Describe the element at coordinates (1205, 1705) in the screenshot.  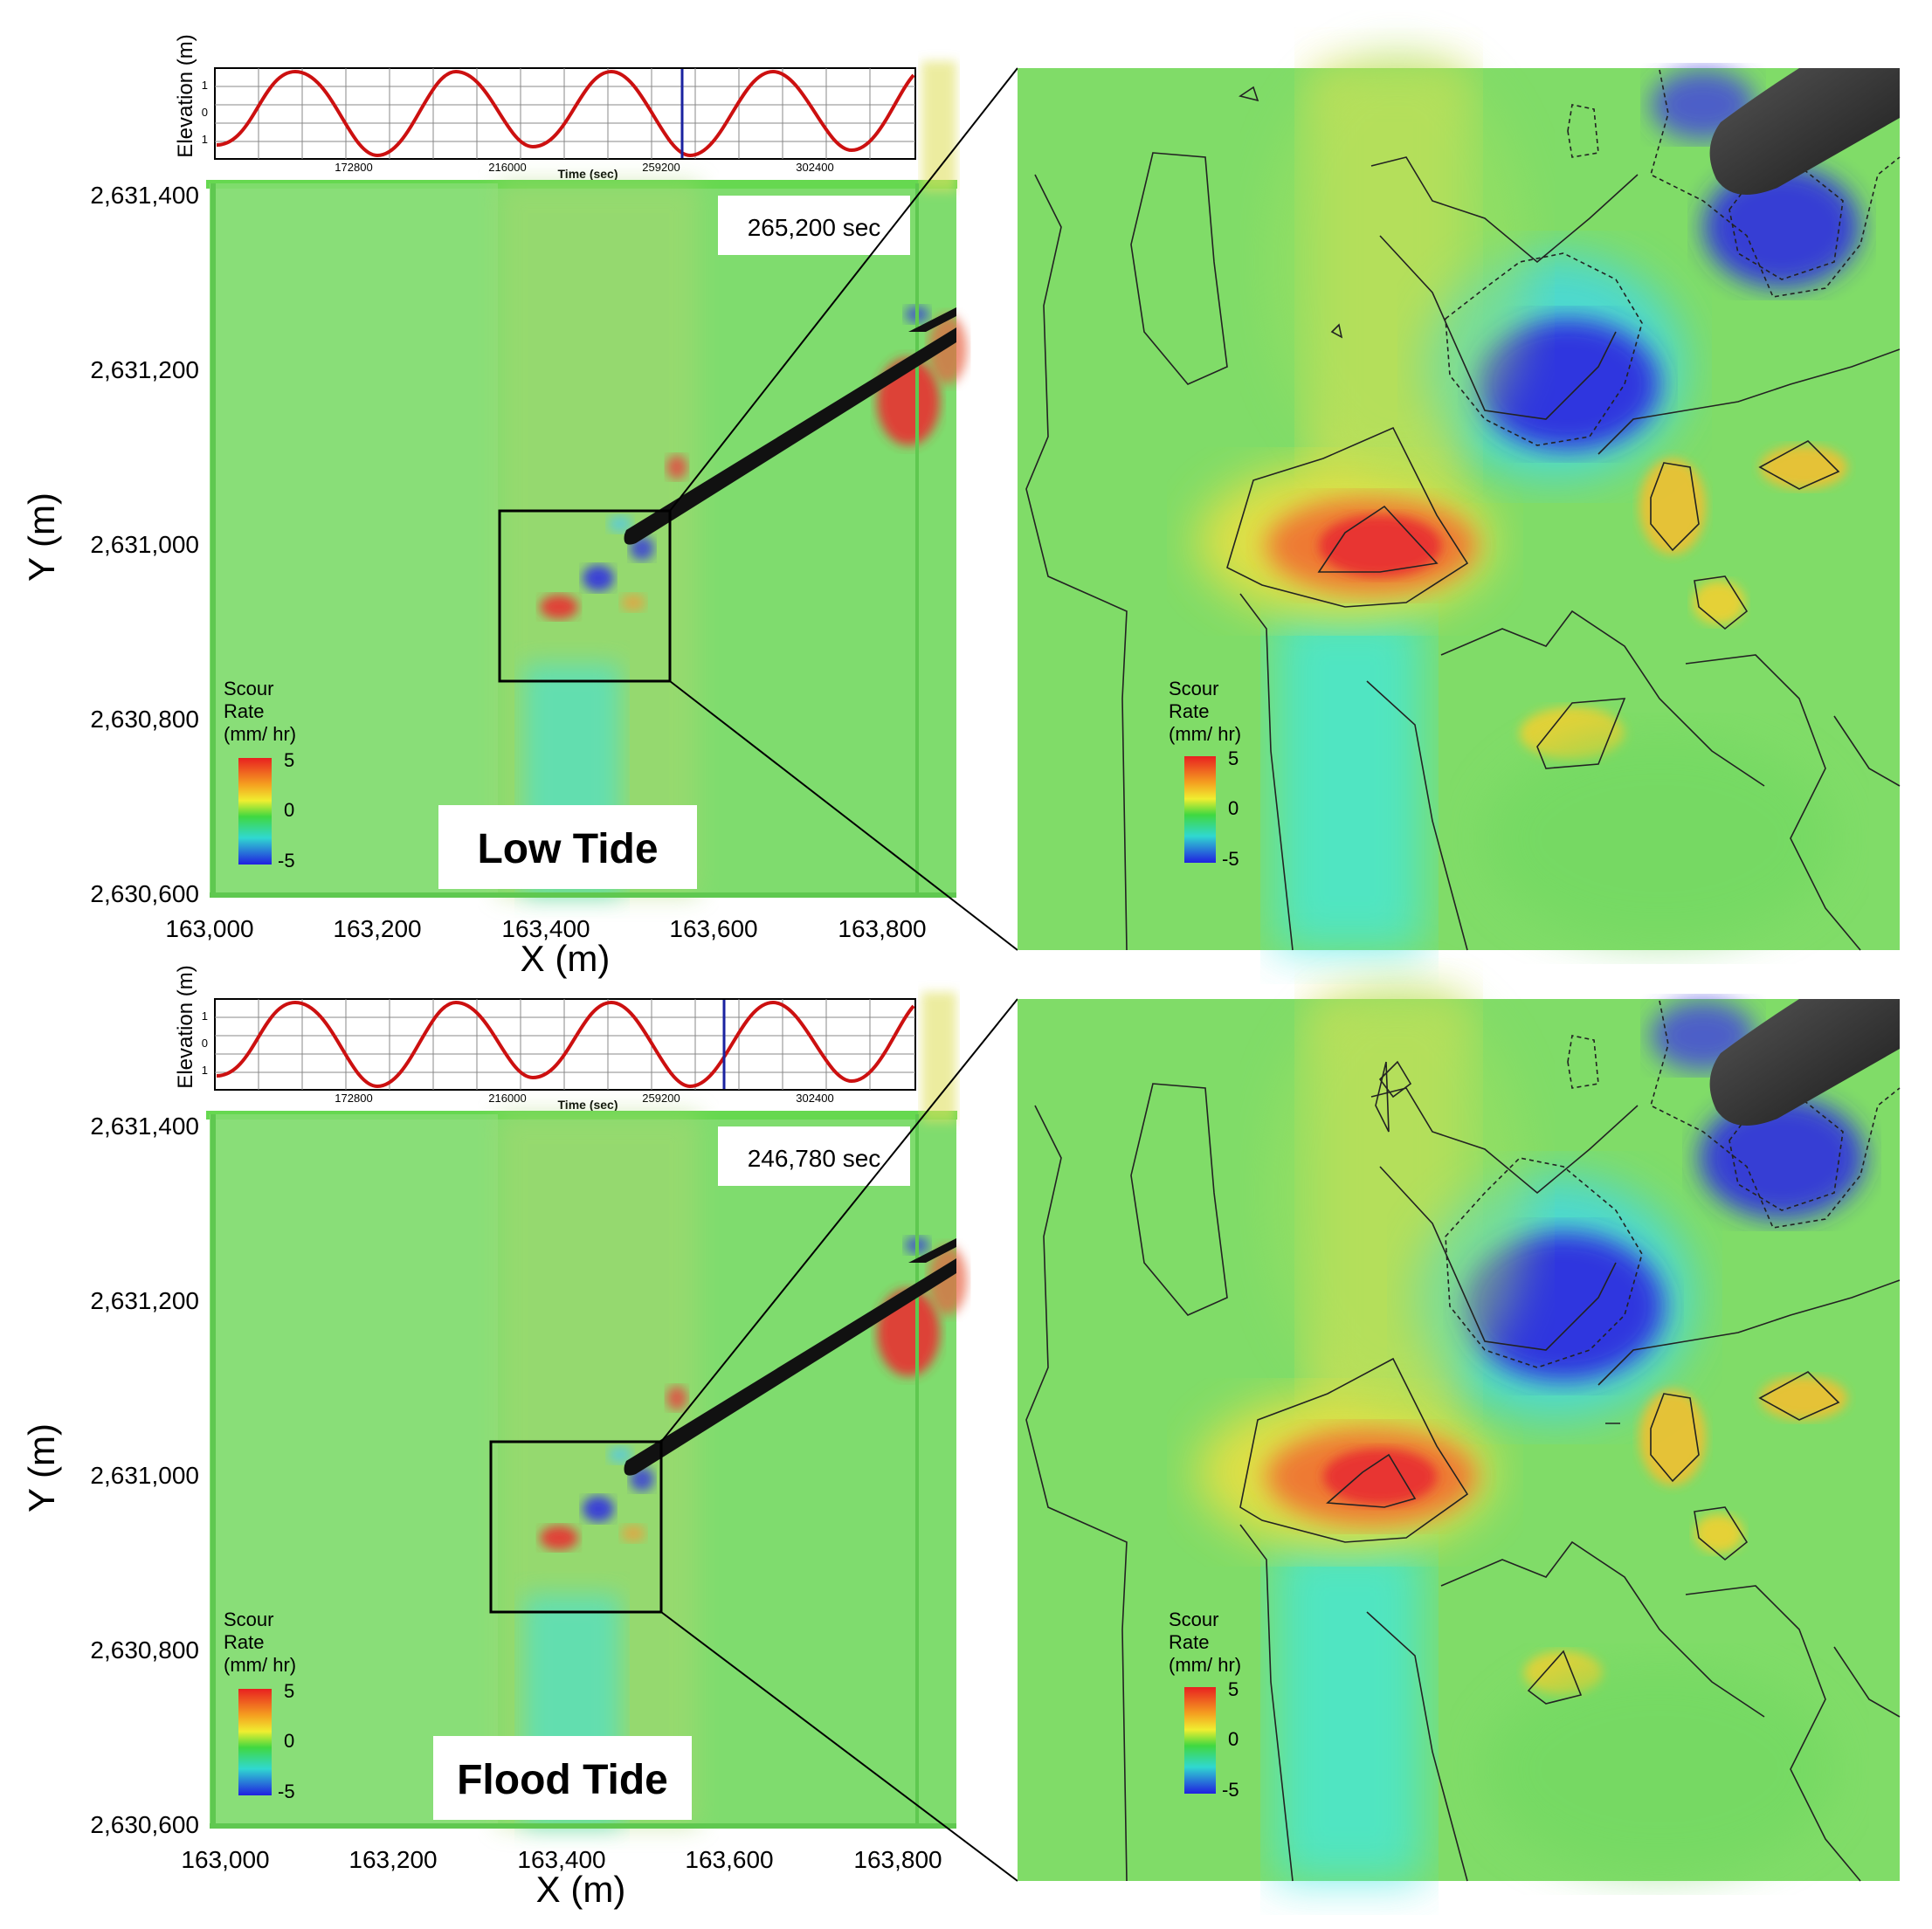
I see `inset-colorbar: Scour Rate (mm/ hr) 5 0 -5` at that location.